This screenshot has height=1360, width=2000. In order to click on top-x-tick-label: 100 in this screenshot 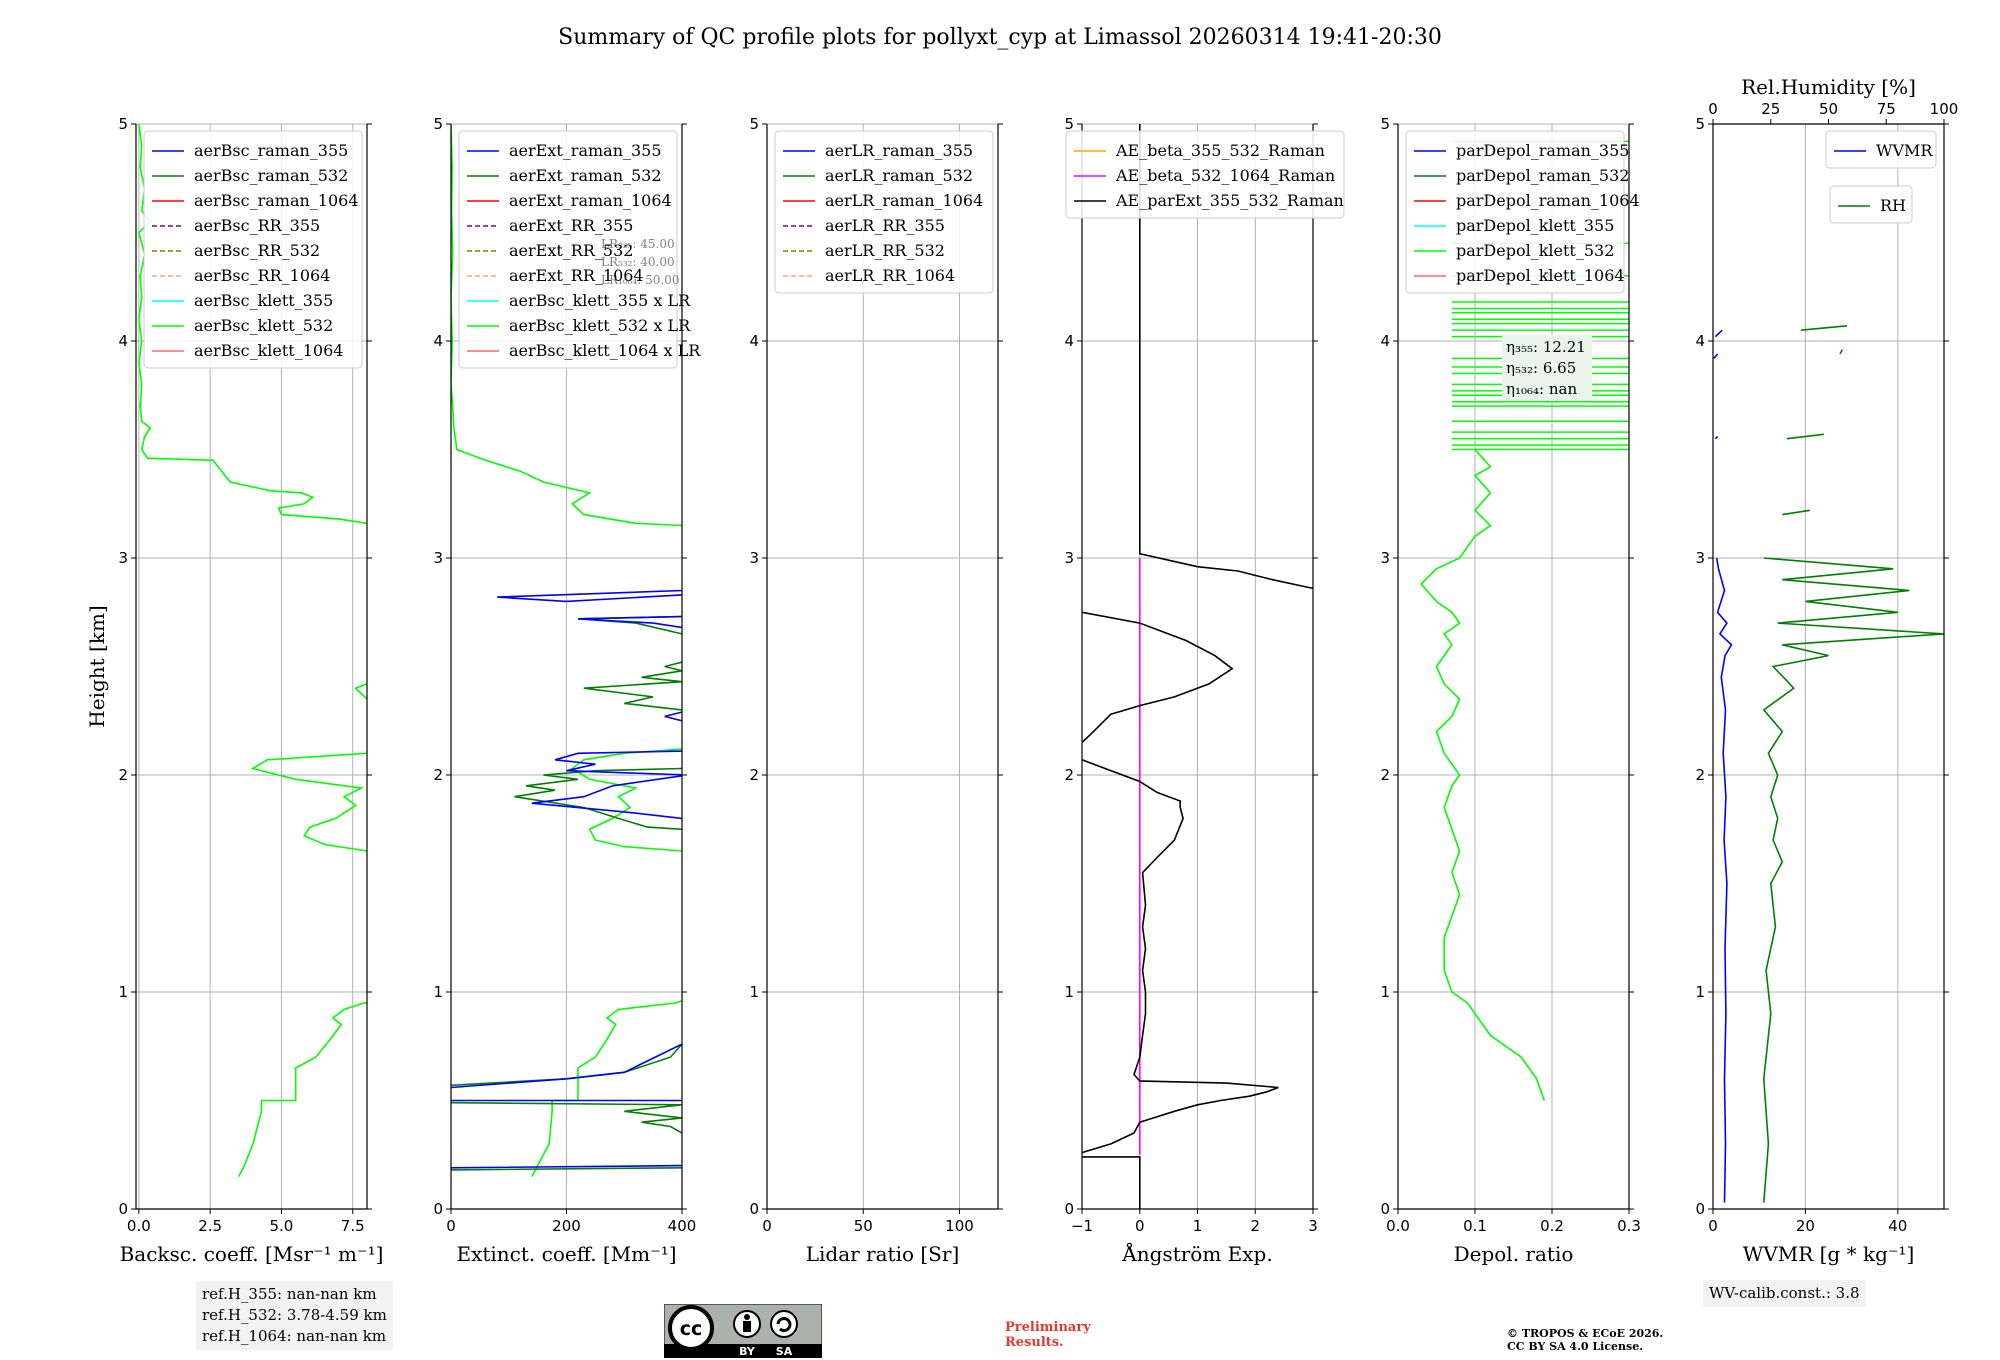, I will do `click(1944, 109)`.